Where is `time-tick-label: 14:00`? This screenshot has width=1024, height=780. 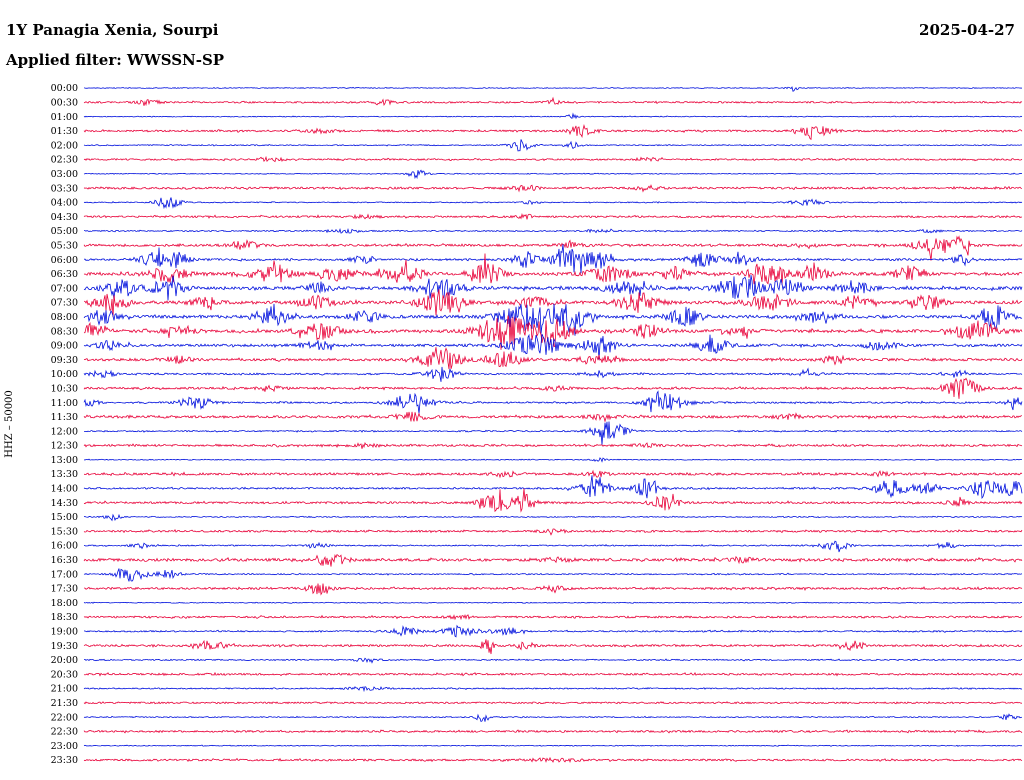
time-tick-label: 14:00 is located at coordinates (64, 489).